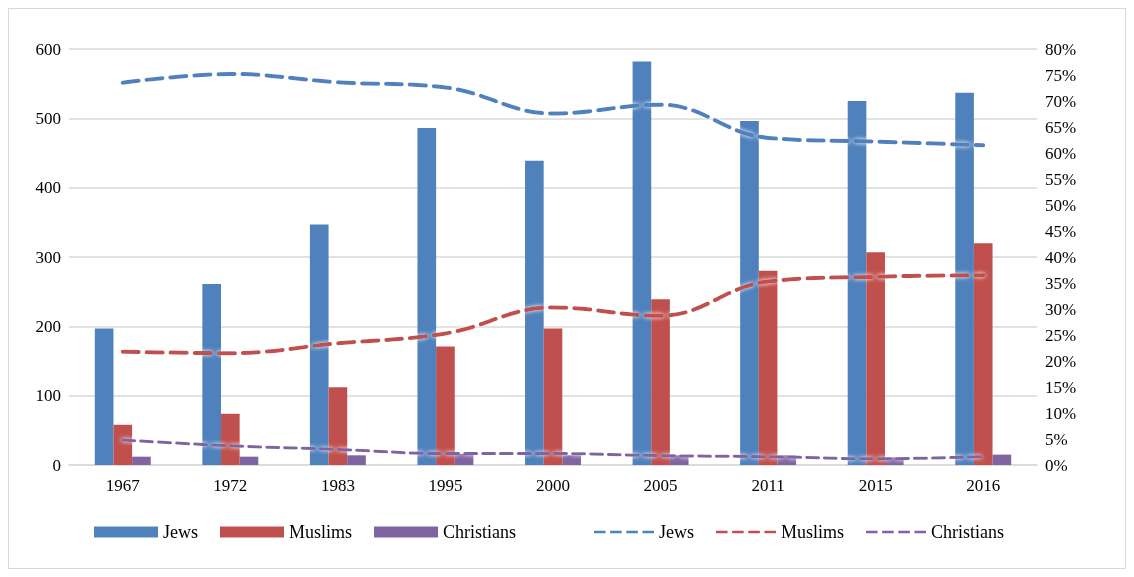  I want to click on x-tick-label: 1983, so click(337, 485).